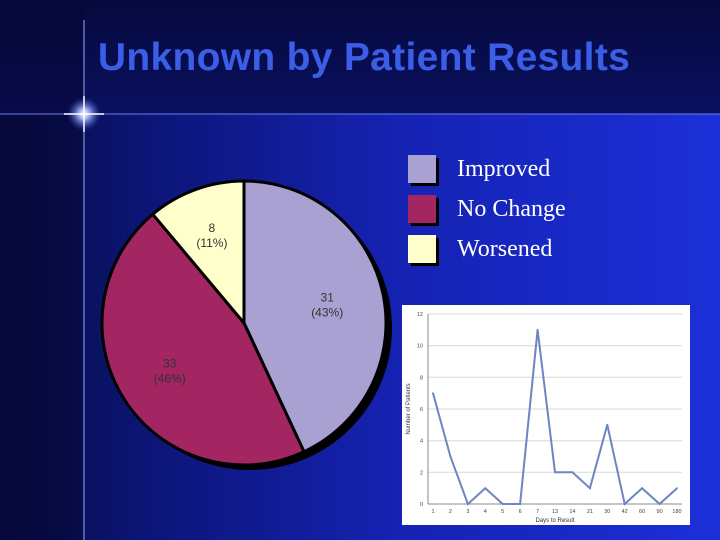  What do you see at coordinates (520, 512) in the screenshot?
I see `x-tick-label-6: 6` at bounding box center [520, 512].